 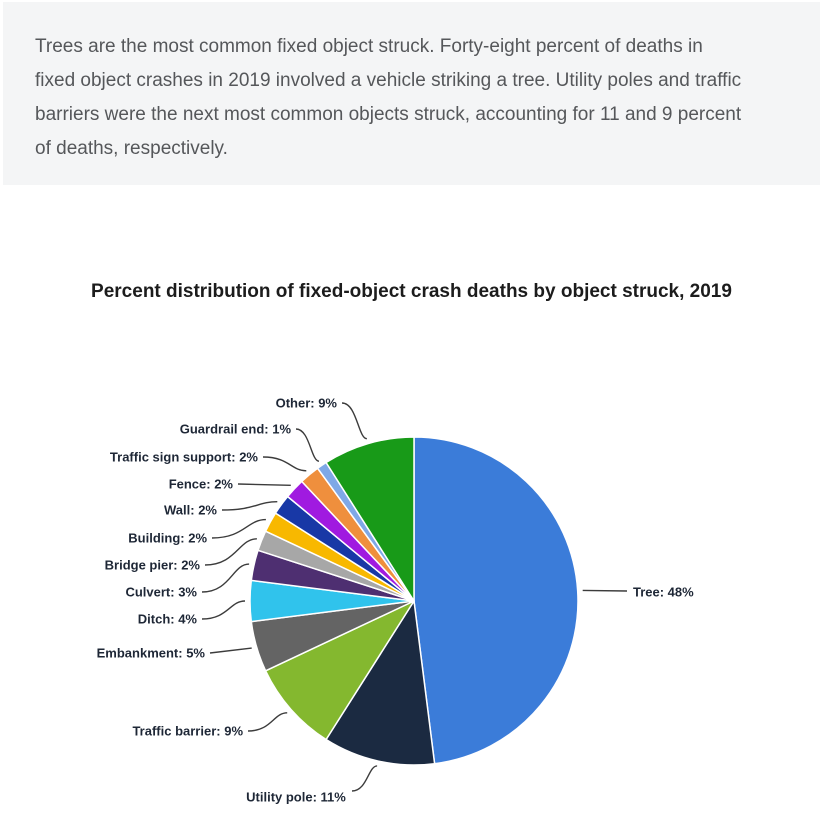 I want to click on pie-slice-tree, so click(x=496, y=600).